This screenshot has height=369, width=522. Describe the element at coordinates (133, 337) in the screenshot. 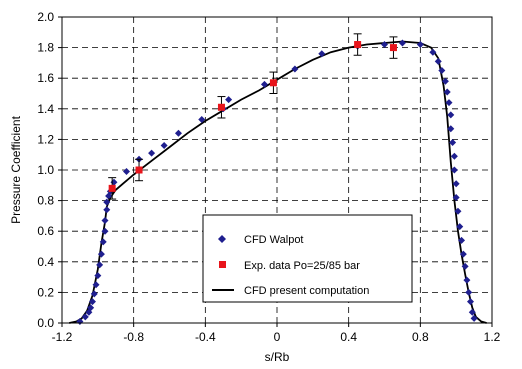

I see `x-tick-label: -0.8` at that location.